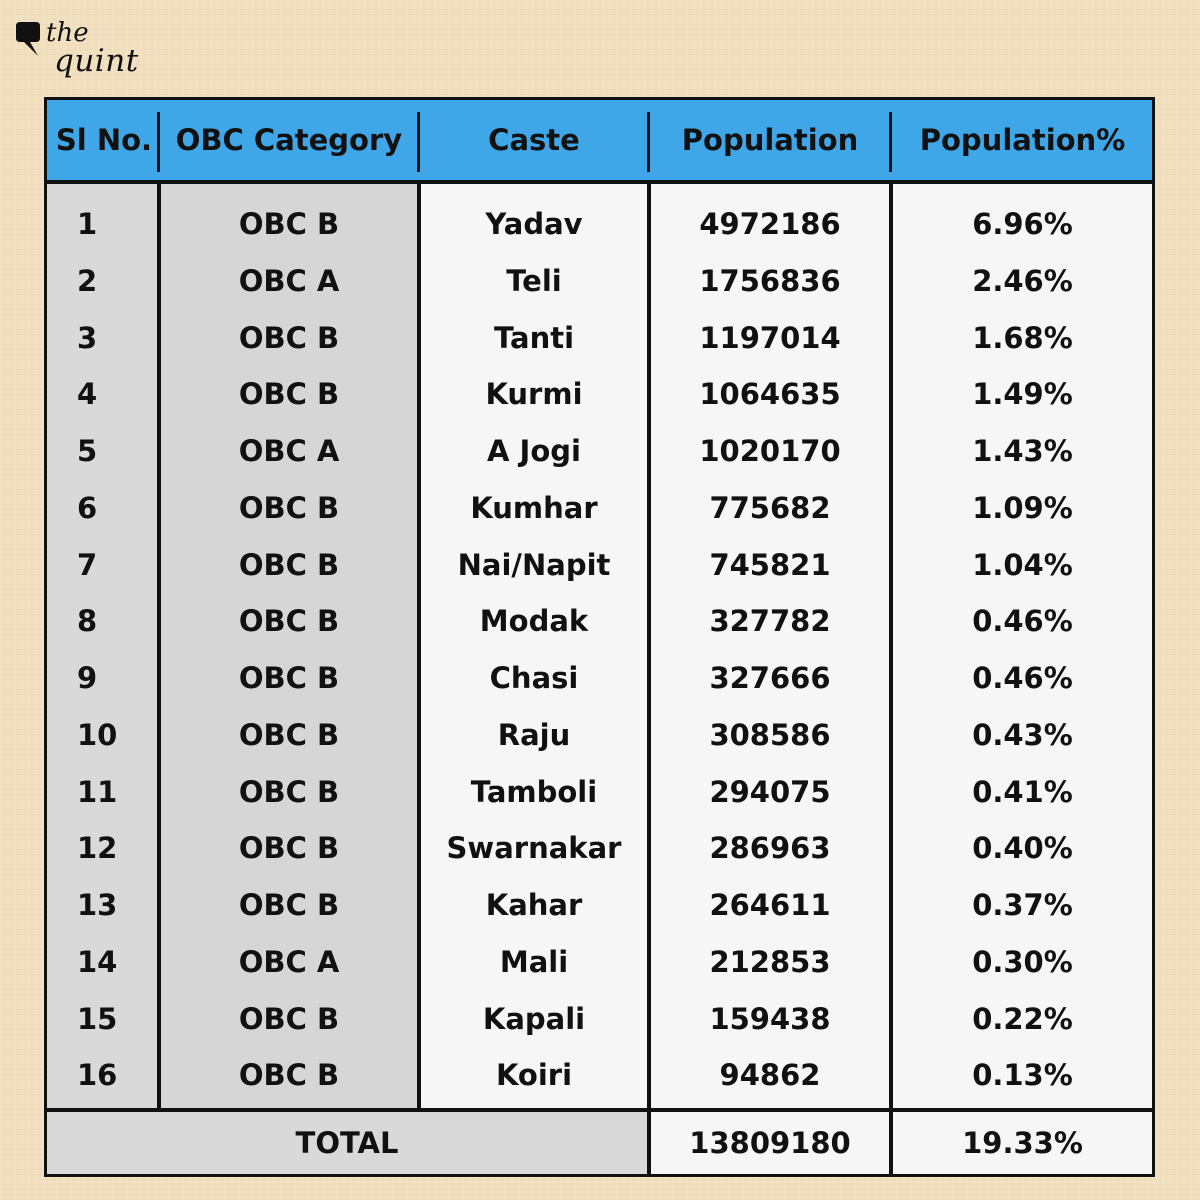 The image size is (1200, 1200). I want to click on cell-sl-no: 14, so click(97, 961).